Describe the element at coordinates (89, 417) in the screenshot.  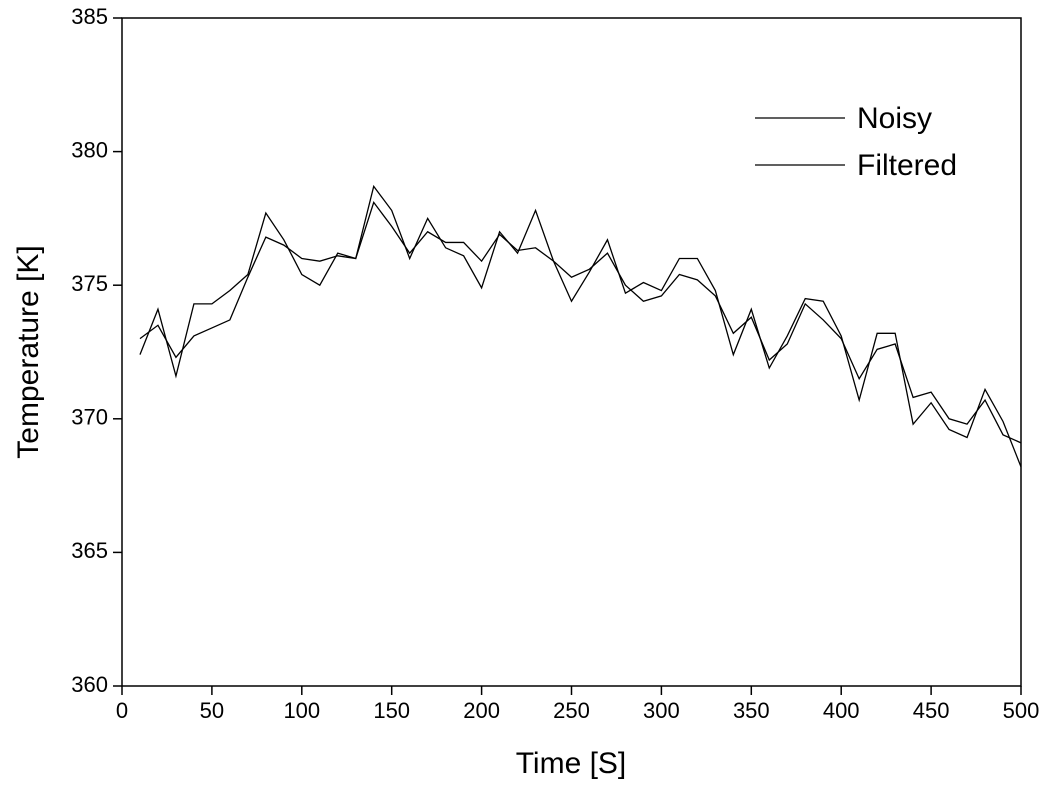
I see `y-tick-label: 370` at that location.